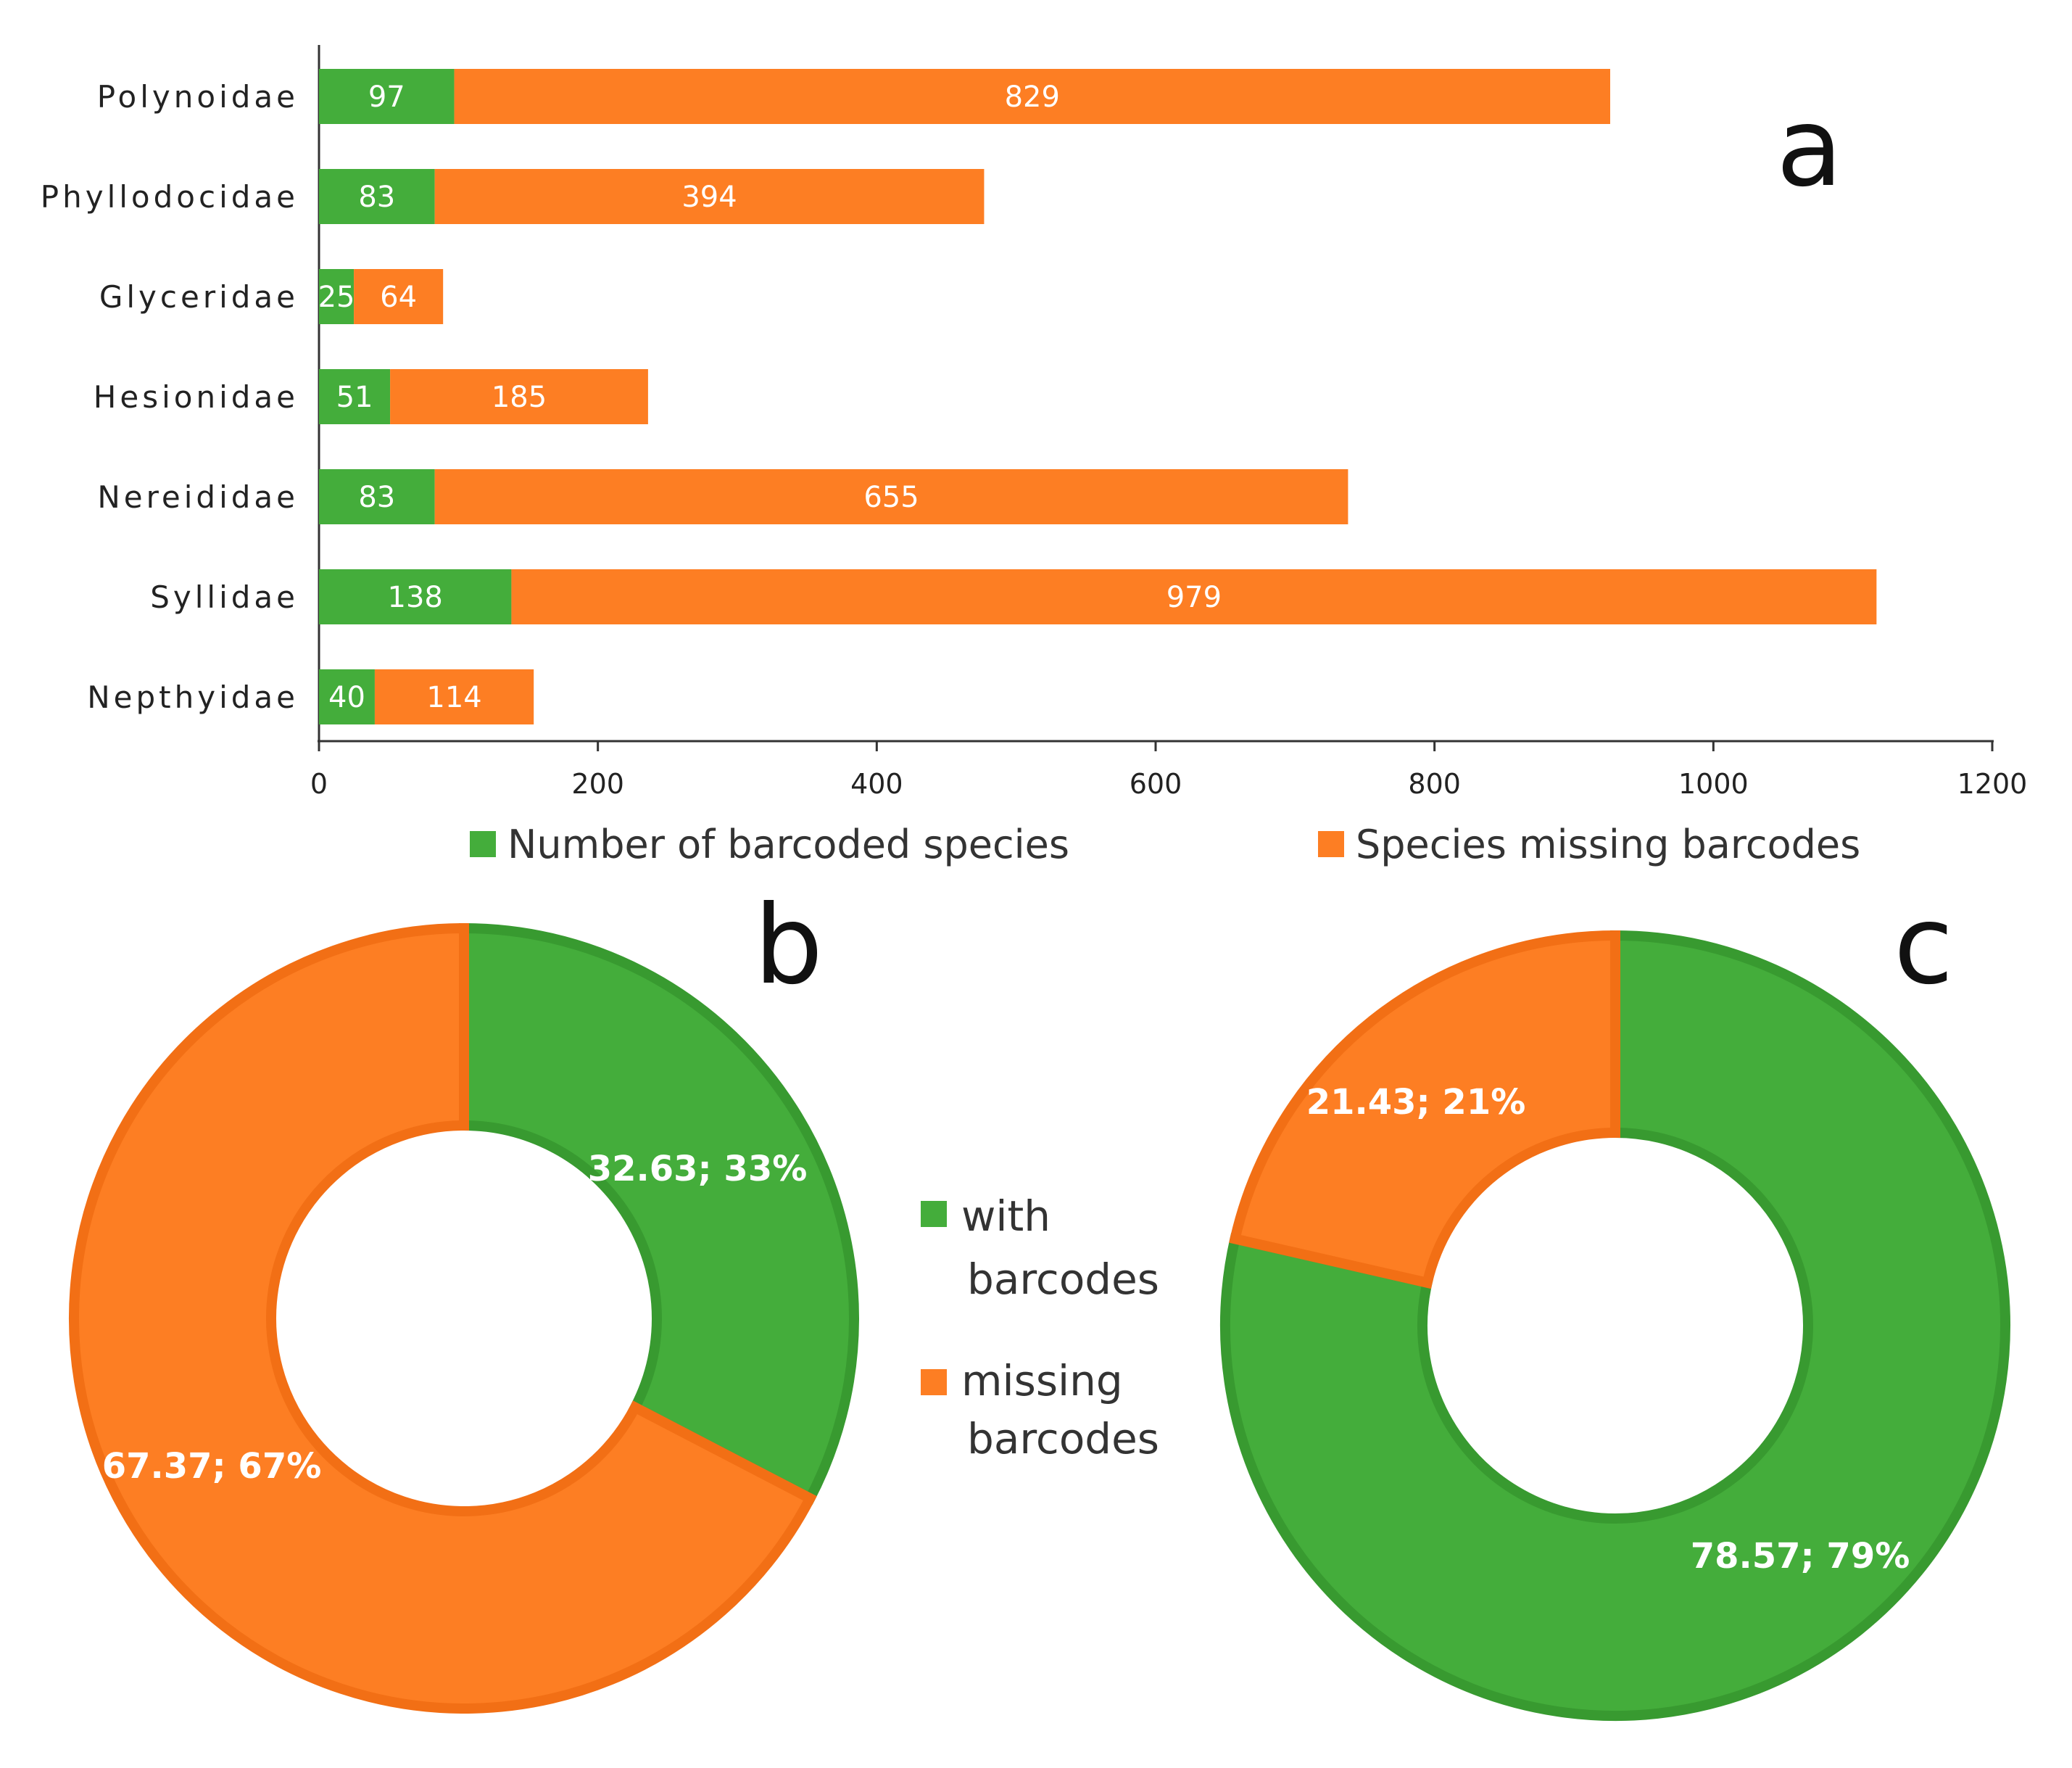 This screenshot has height=1768, width=2072. I want to click on category-label-glyceridae: Glyceridae, so click(199, 297).